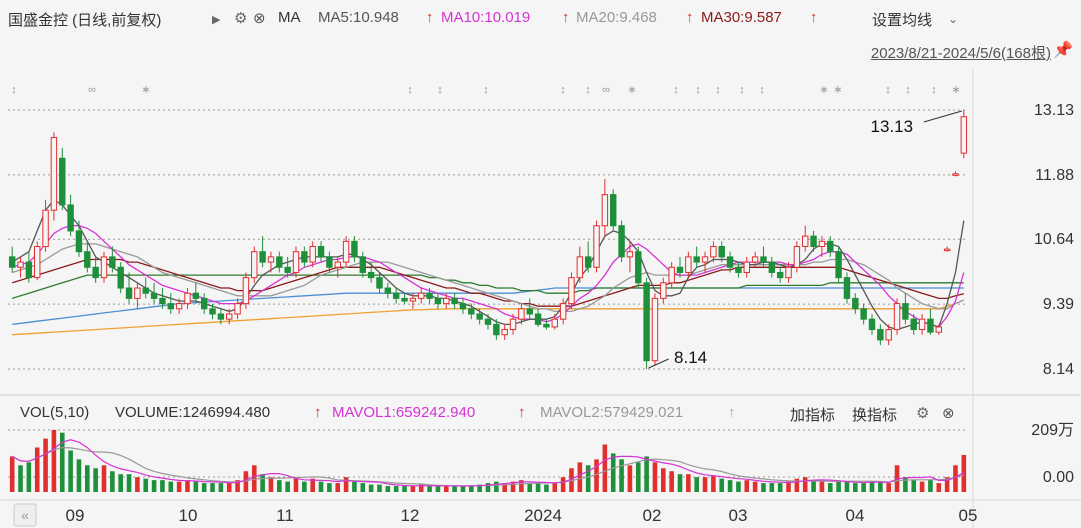 This screenshot has width=1081, height=528. I want to click on pin-icon: 📌, so click(1063, 50).